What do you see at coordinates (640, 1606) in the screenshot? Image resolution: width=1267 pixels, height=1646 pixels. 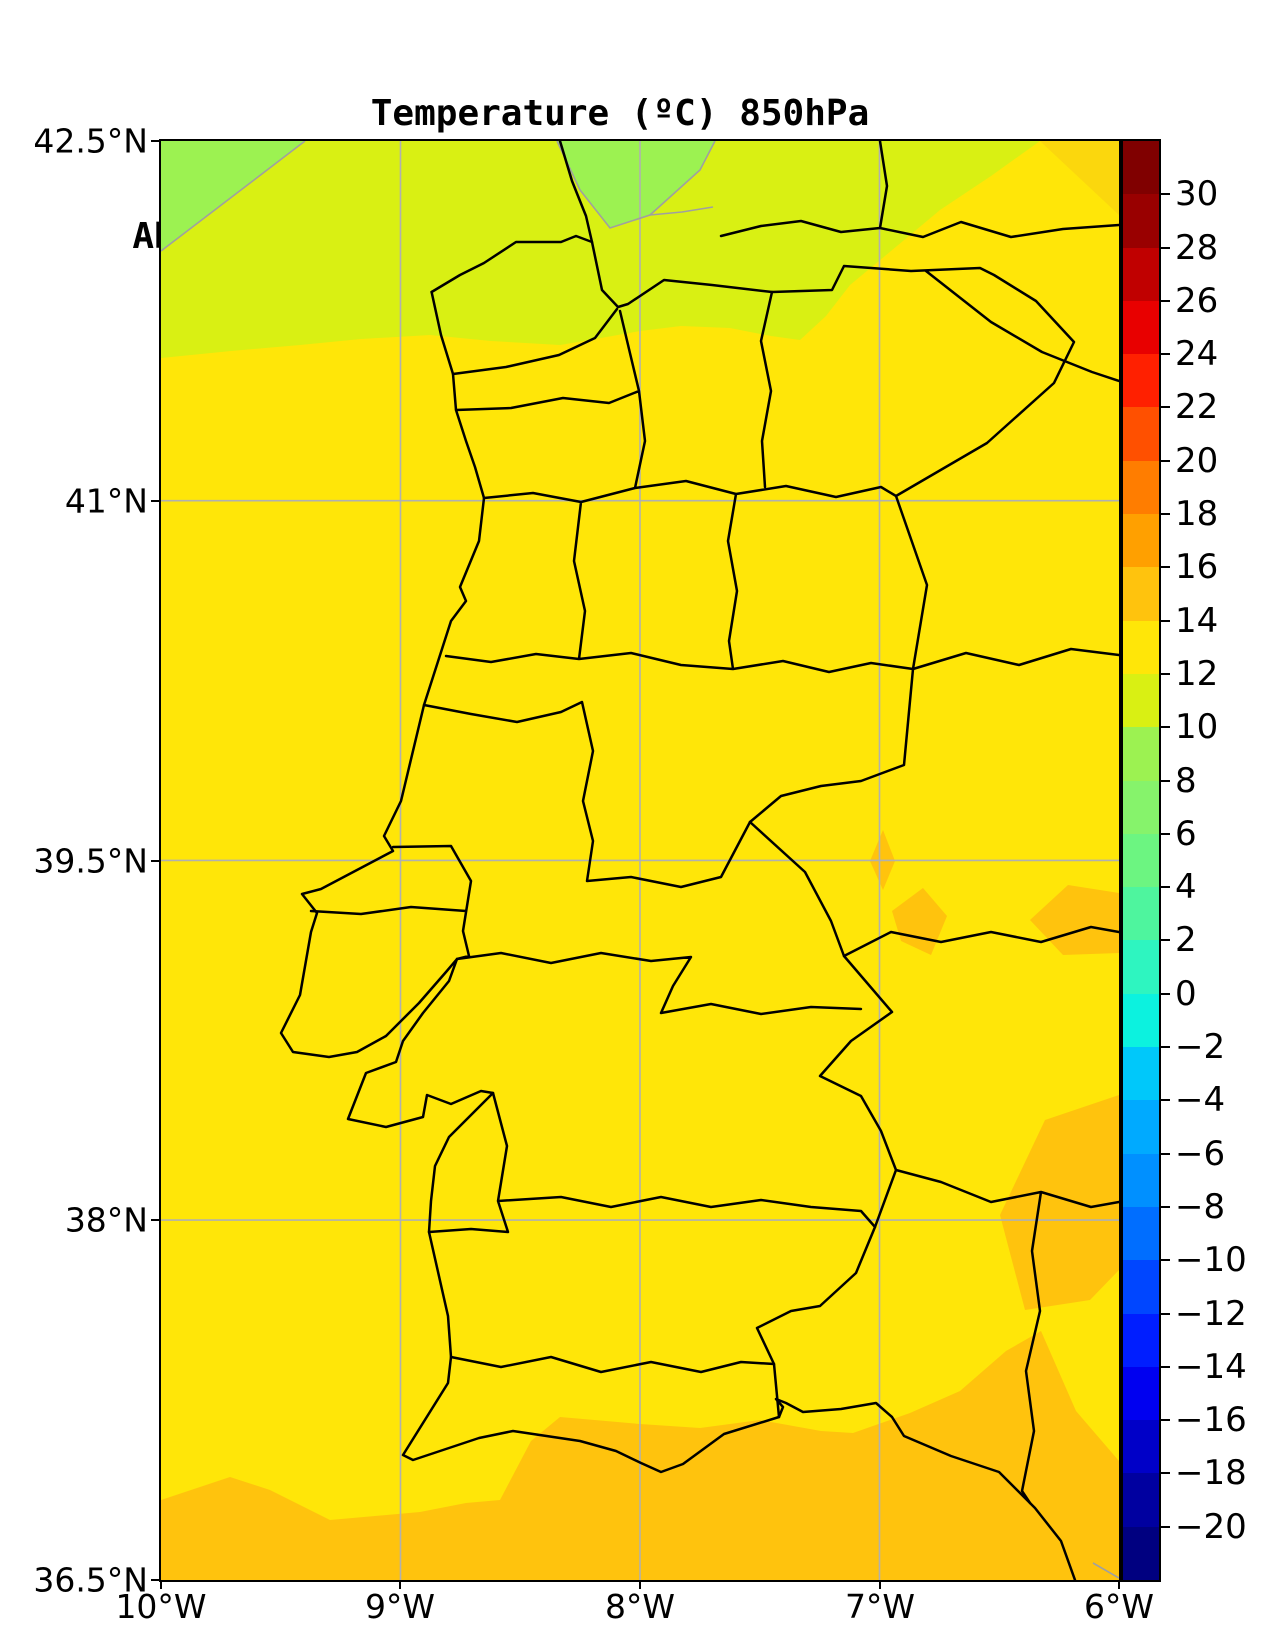 I see `x-axis-label-8w: 8°W` at bounding box center [640, 1606].